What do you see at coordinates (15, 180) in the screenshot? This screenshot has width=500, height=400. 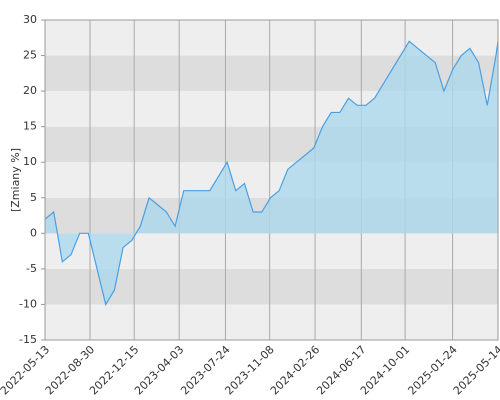 I see `y-axis-label: [Zmiany %]` at bounding box center [15, 180].